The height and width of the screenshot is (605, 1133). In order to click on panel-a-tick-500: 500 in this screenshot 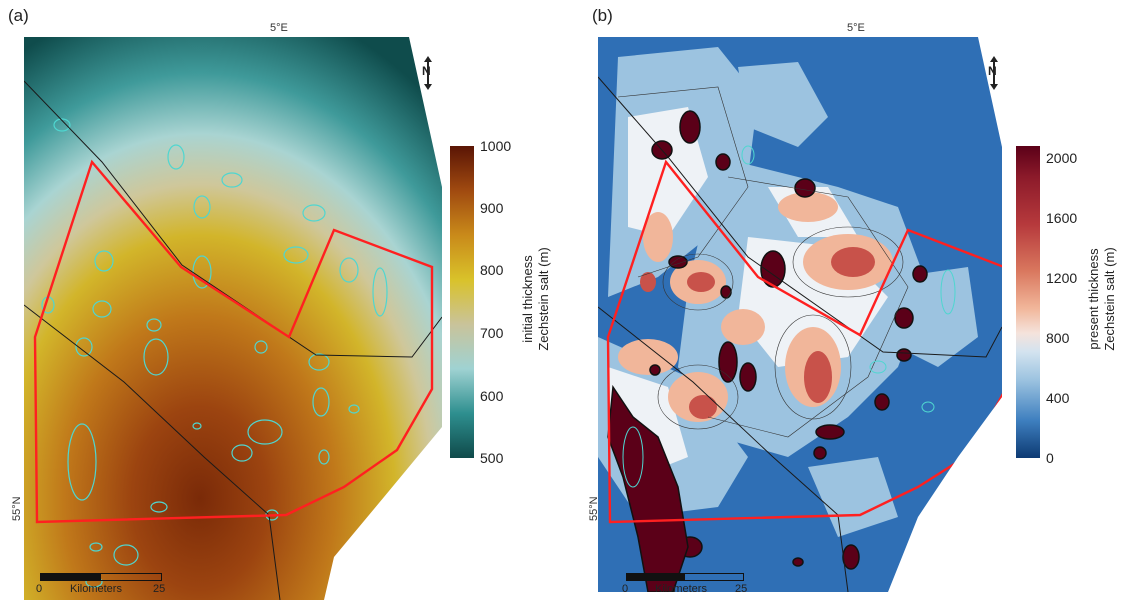, I will do `click(492, 458)`.